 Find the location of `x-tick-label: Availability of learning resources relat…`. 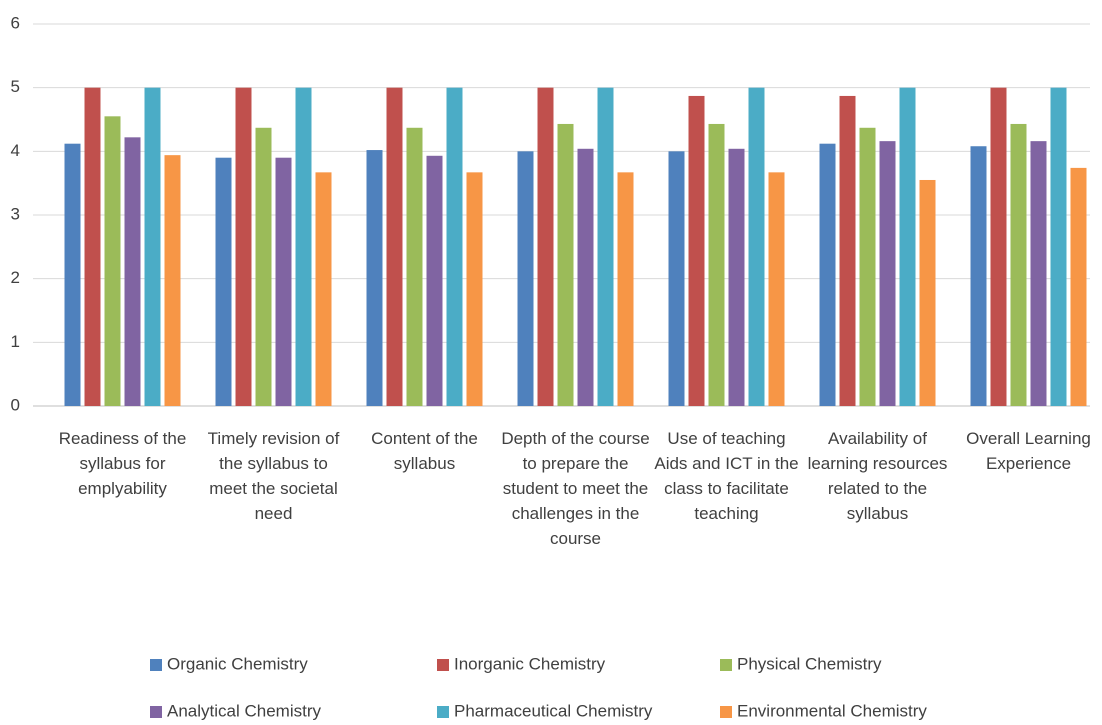

x-tick-label: Availability of learning resources relat… is located at coordinates (877, 476).